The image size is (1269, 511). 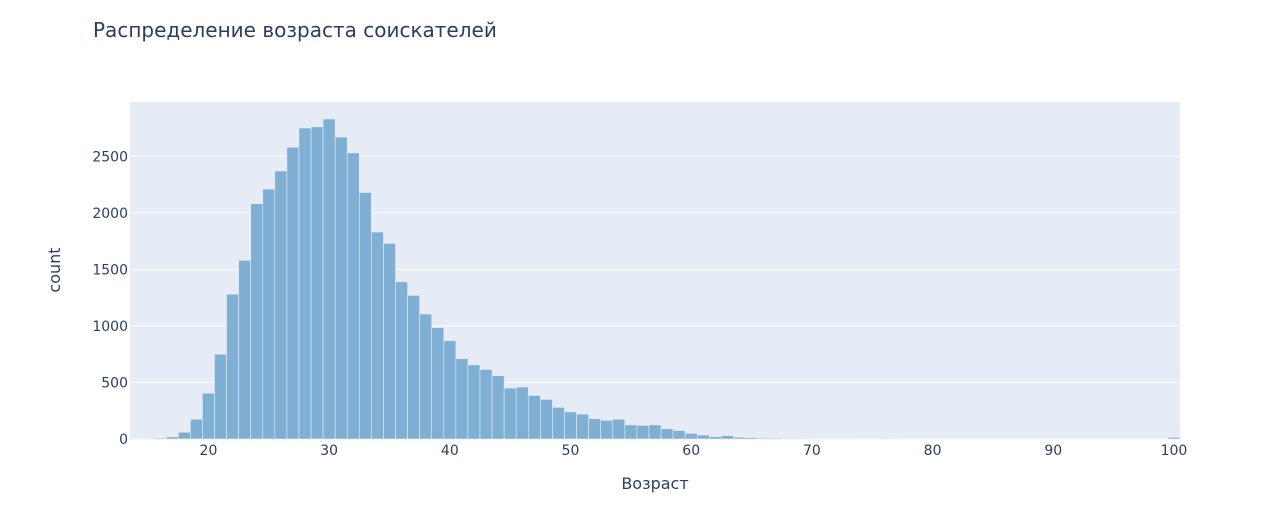 What do you see at coordinates (1053, 451) in the screenshot?
I see `x-tick-label: 90` at bounding box center [1053, 451].